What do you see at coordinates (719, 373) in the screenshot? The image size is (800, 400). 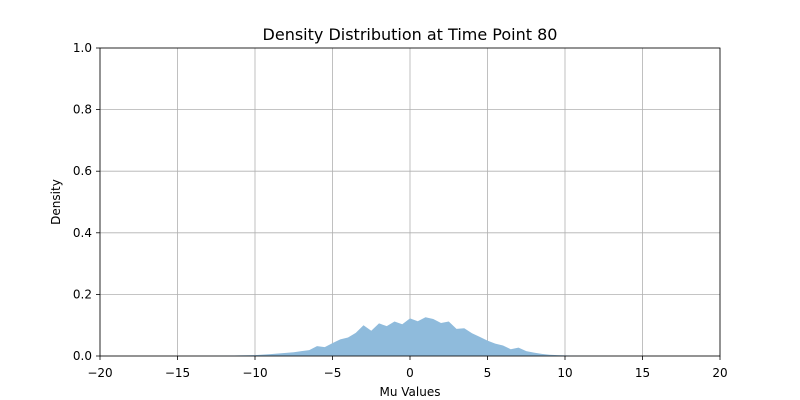 I see `x-tick-label: 20` at bounding box center [719, 373].